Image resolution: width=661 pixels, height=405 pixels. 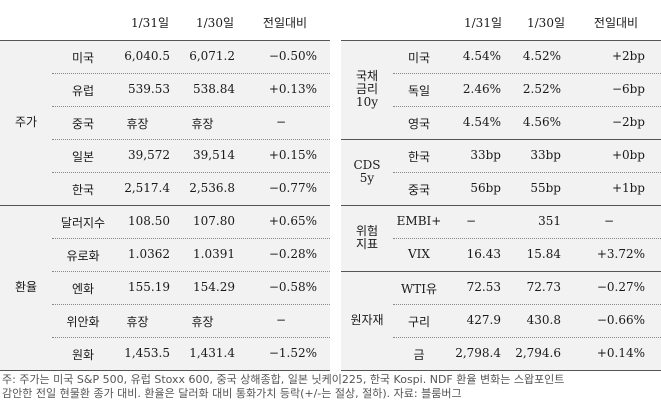 I want to click on value-jan31: 6,040.5, so click(x=147, y=55).